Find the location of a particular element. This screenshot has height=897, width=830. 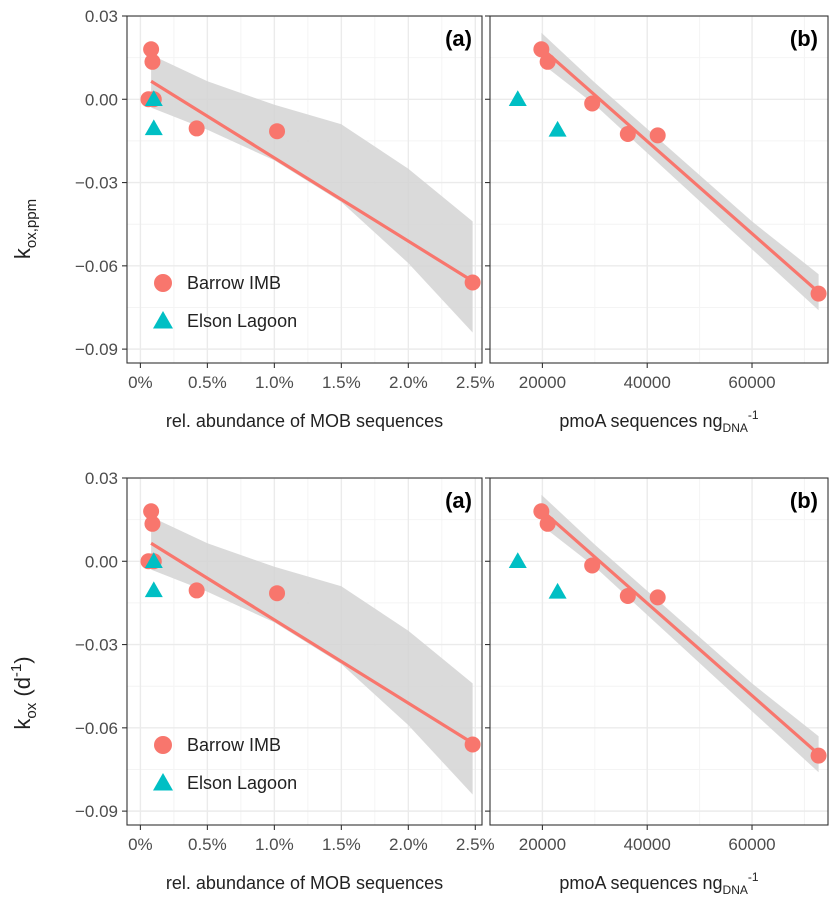

y-axis-title: kox (d-1) is located at coordinates (24, 692).